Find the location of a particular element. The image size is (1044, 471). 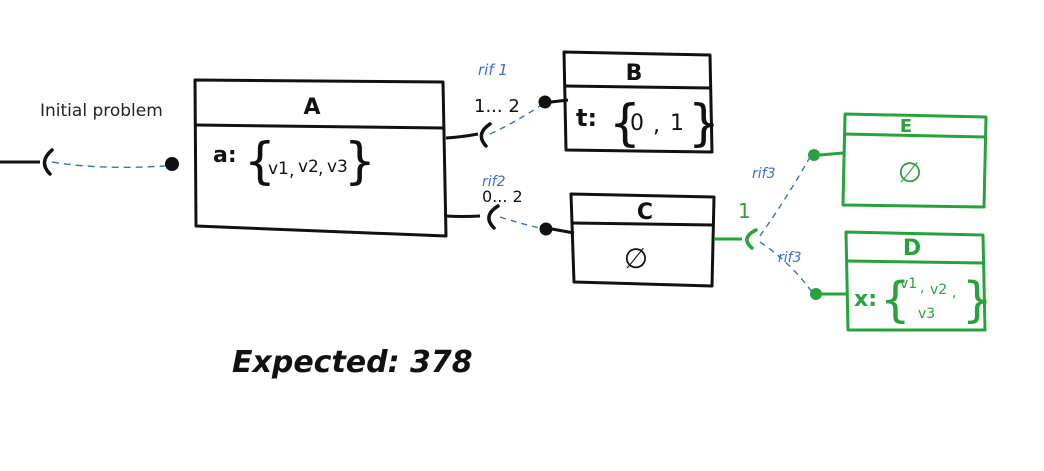

box-b-value-1: 0 is located at coordinates (637, 123).